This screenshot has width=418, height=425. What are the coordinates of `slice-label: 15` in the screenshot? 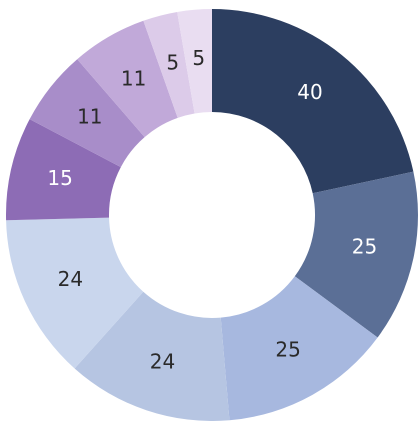 It's located at (59, 178).